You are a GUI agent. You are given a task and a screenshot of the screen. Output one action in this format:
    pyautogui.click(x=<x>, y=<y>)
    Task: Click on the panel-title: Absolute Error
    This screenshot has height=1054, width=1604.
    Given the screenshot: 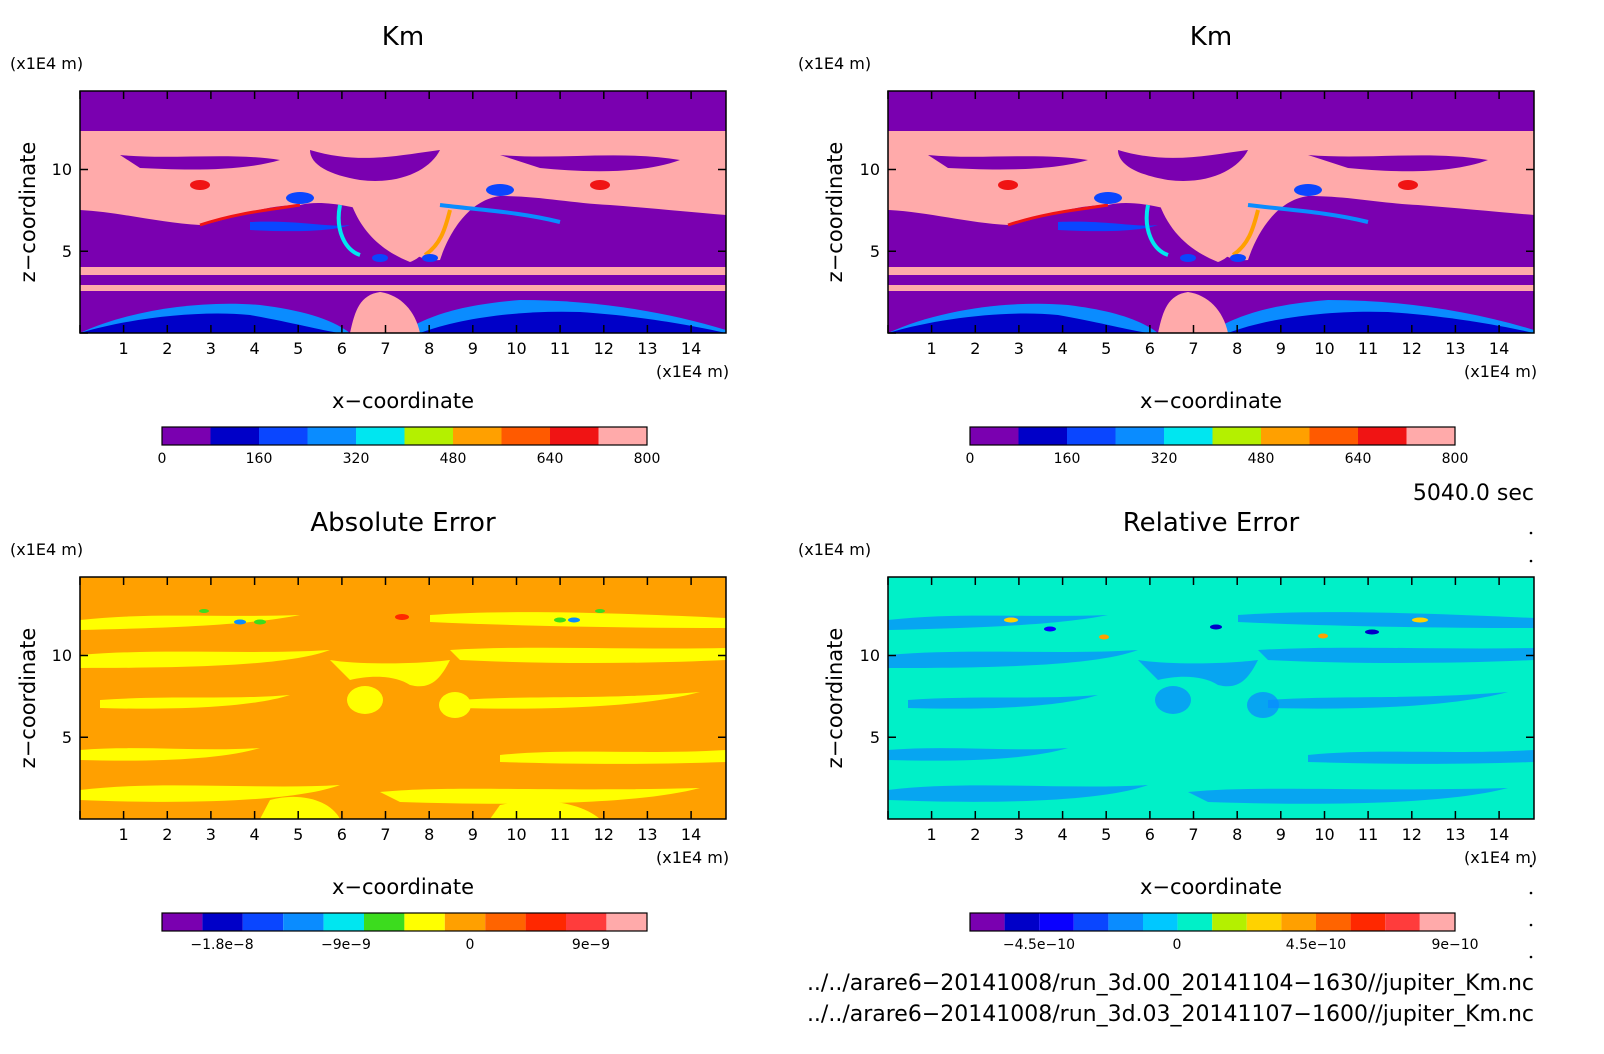 What is the action you would take?
    pyautogui.click(x=403, y=523)
    